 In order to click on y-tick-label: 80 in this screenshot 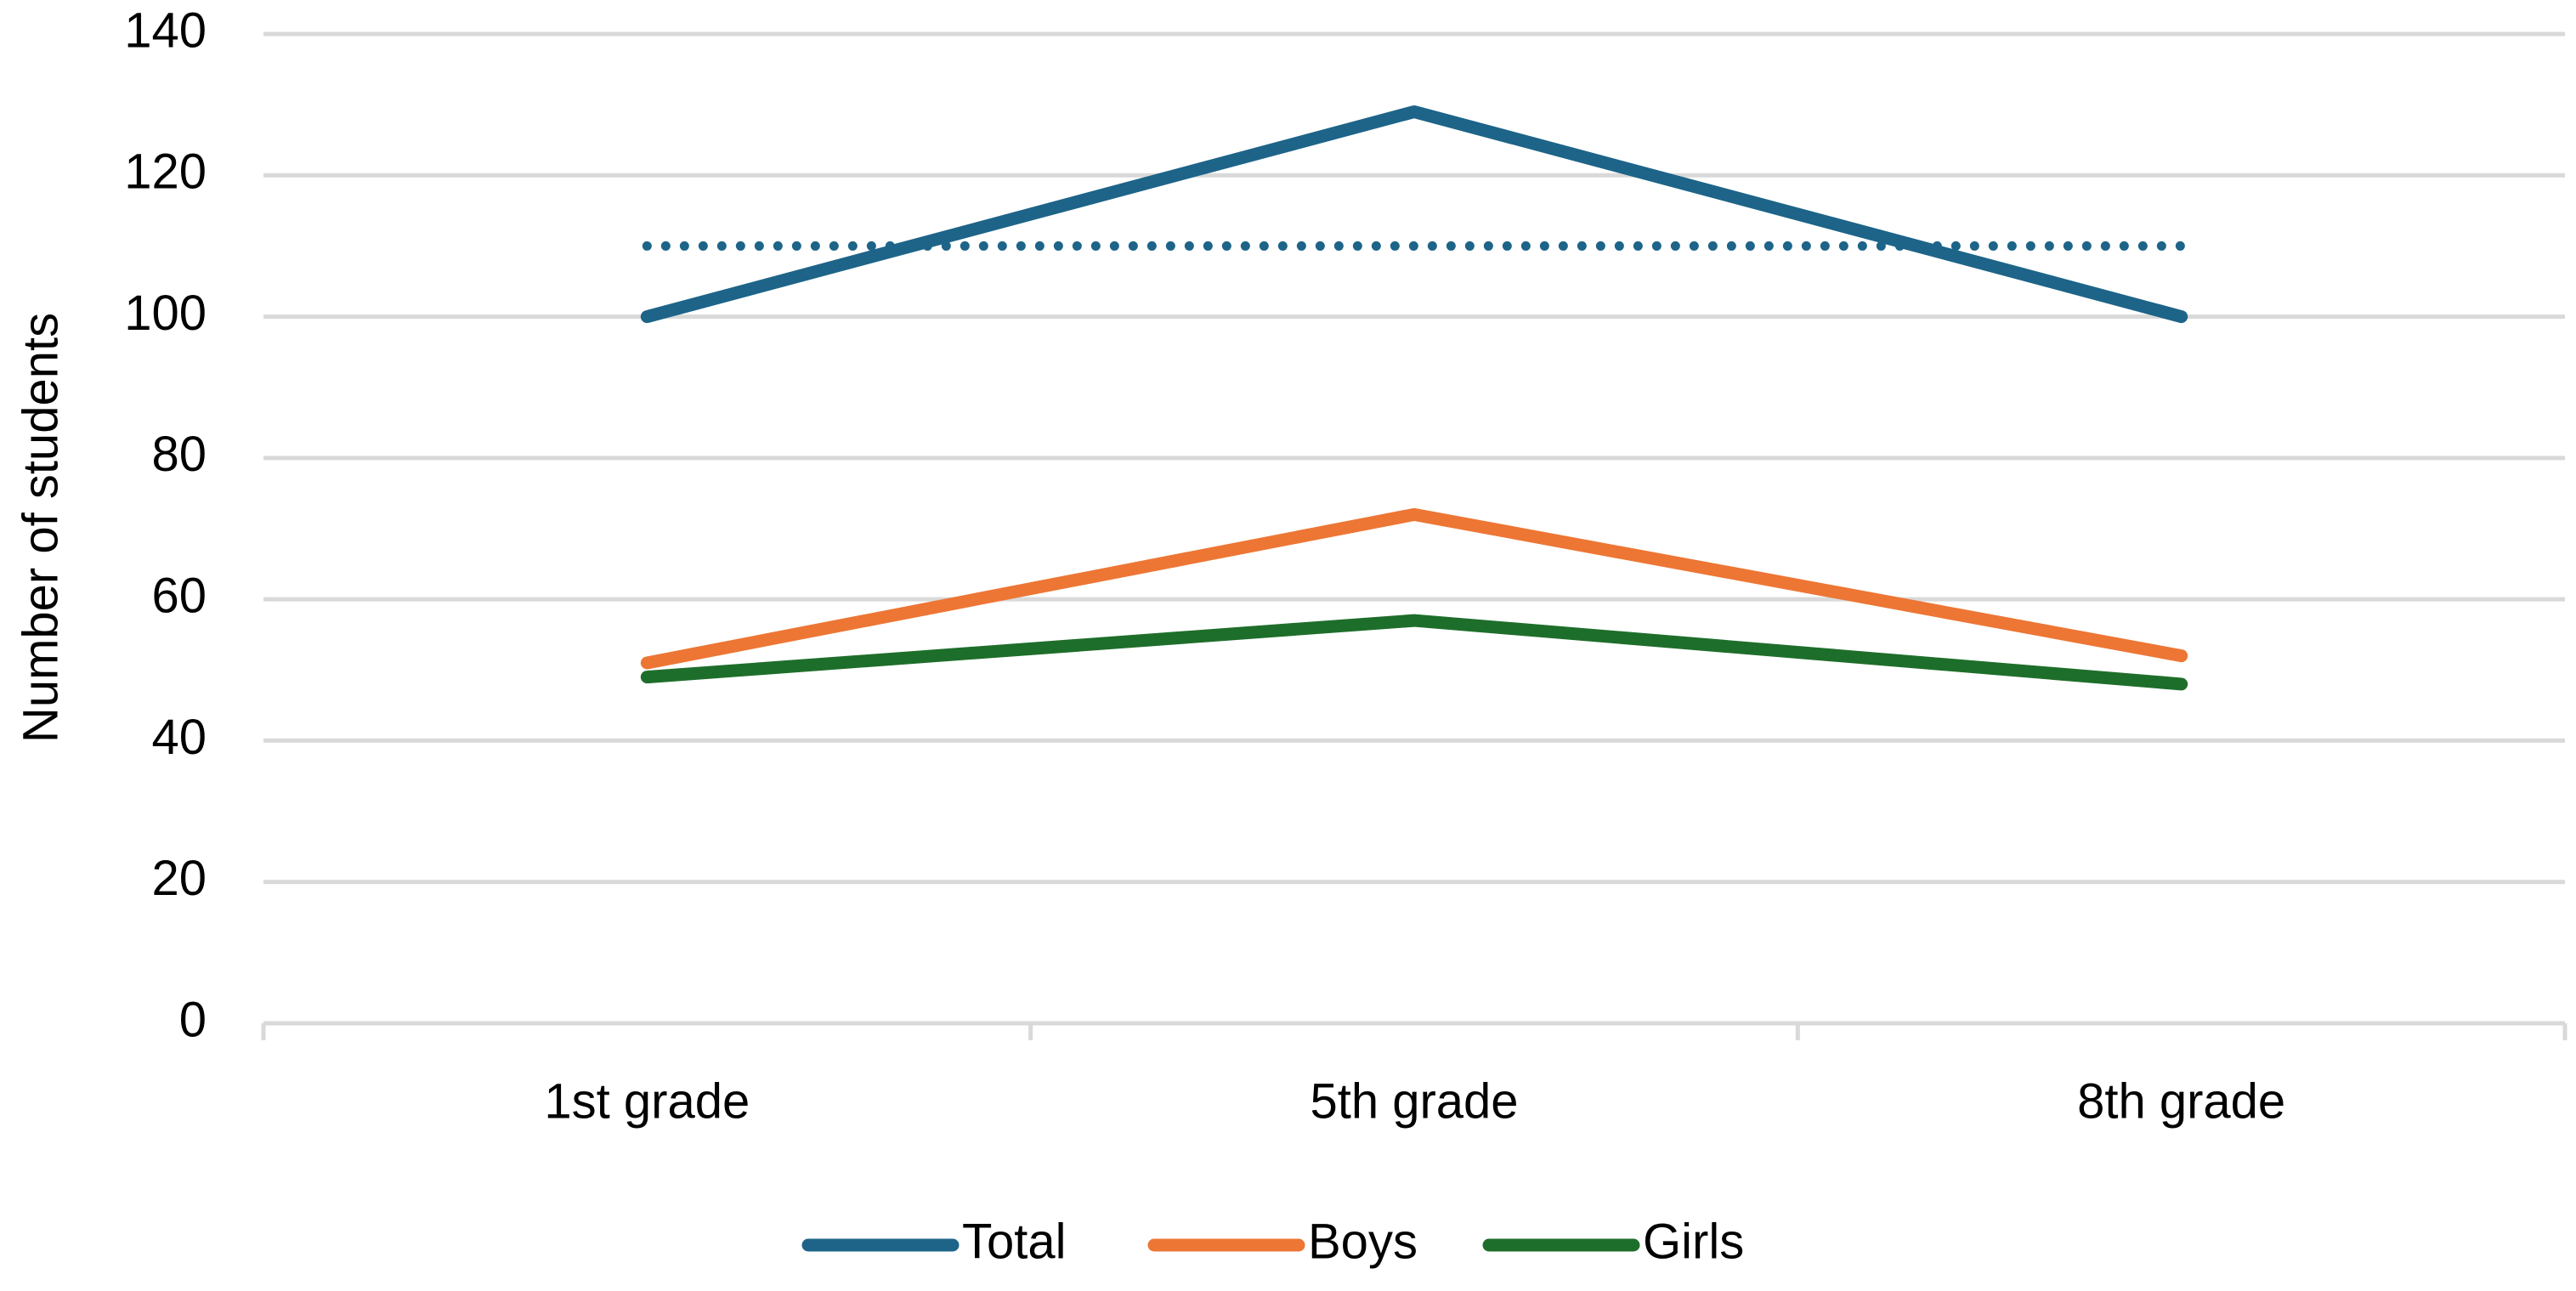, I will do `click(179, 454)`.